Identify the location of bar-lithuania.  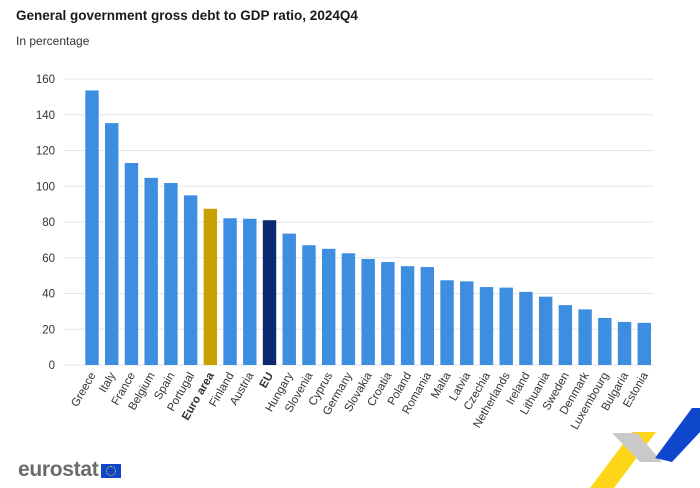
(545, 330).